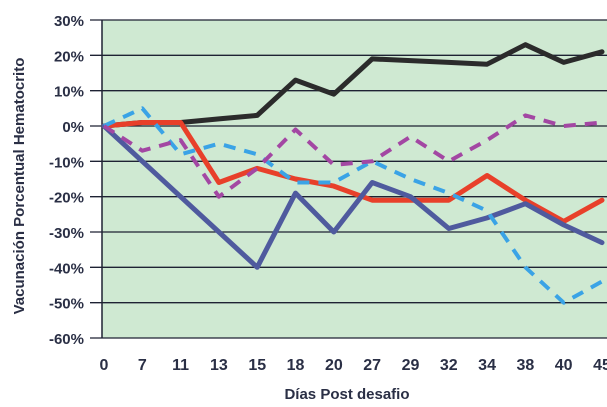  What do you see at coordinates (564, 365) in the screenshot?
I see `x-tick-label: 40` at bounding box center [564, 365].